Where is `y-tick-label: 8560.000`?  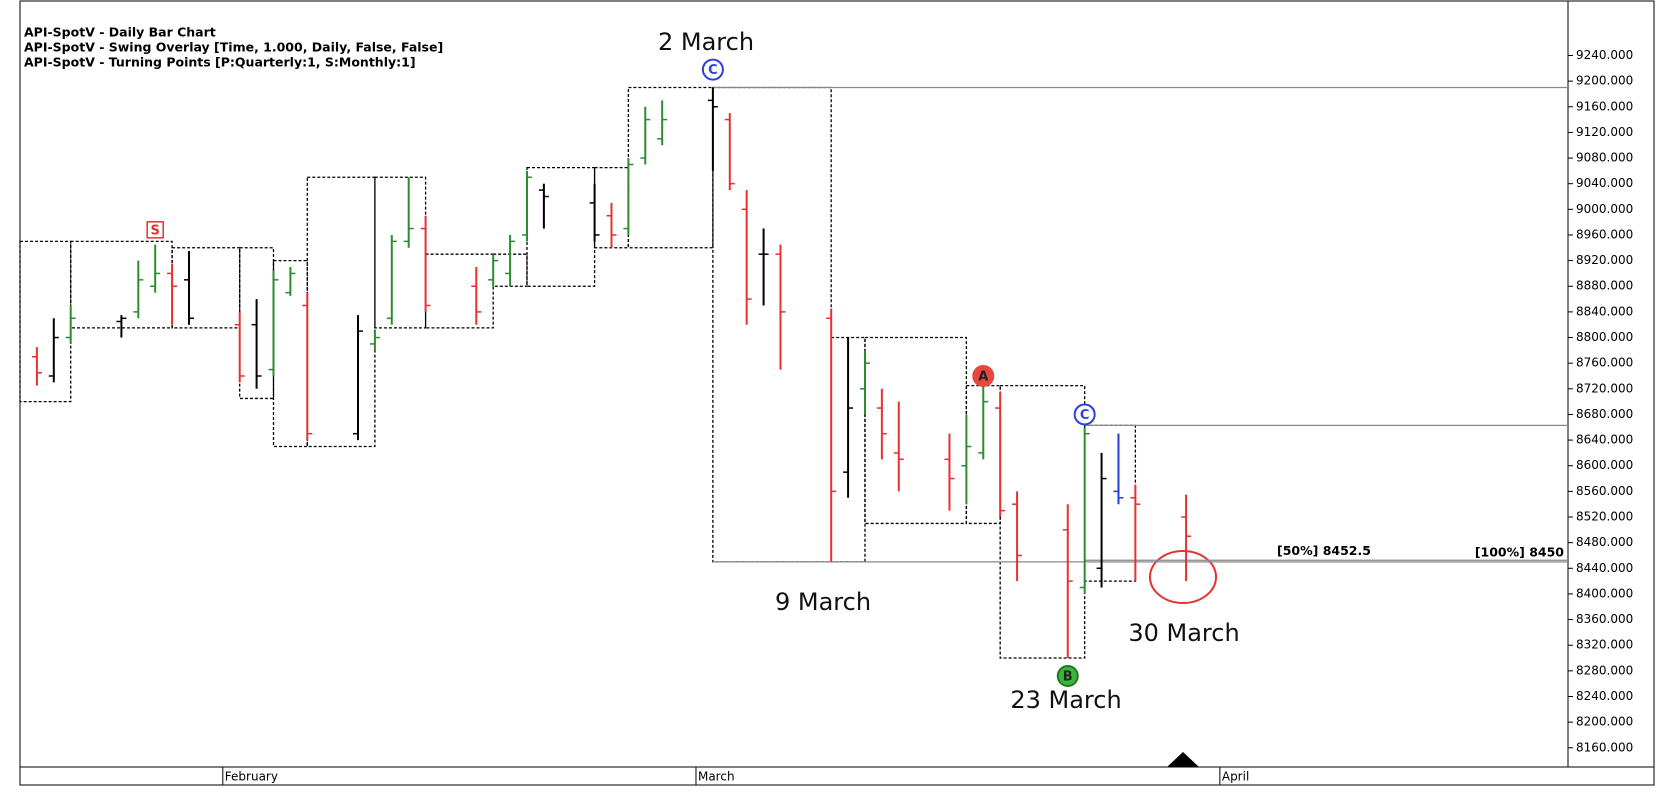 y-tick-label: 8560.000 is located at coordinates (1604, 491).